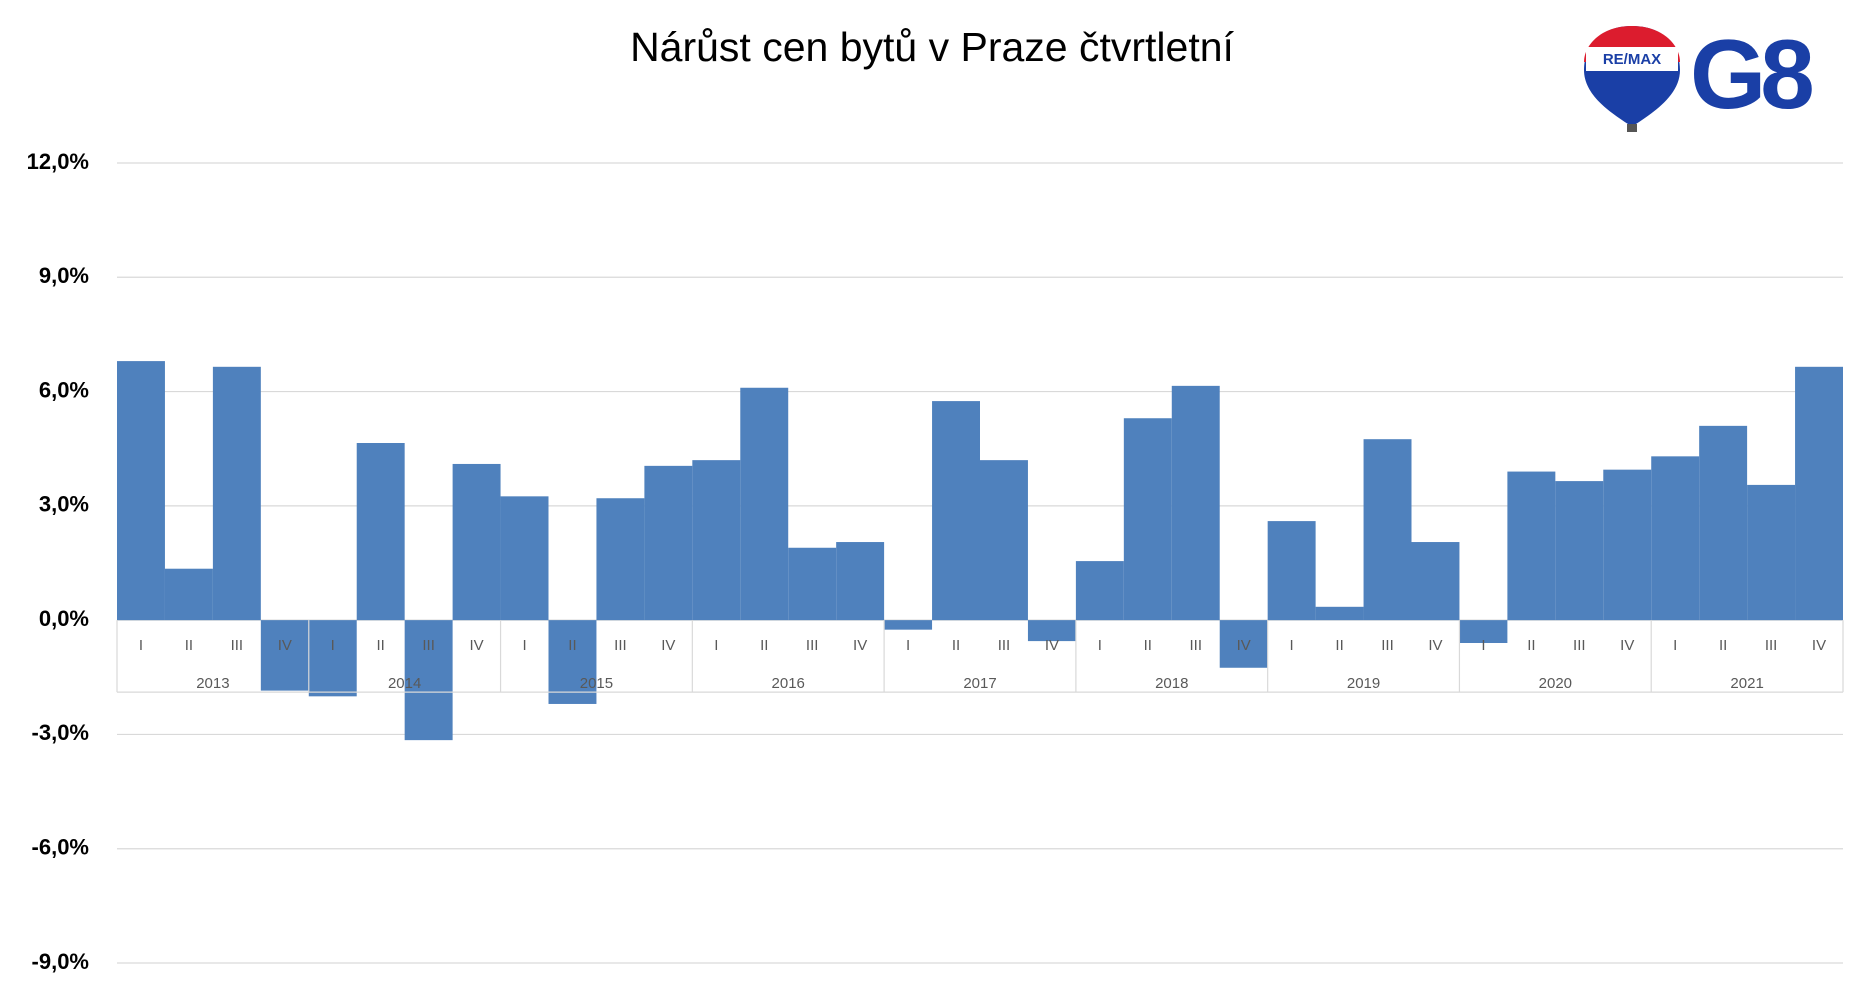 The image size is (1868, 993). I want to click on group-label: 2020, so click(1555, 683).